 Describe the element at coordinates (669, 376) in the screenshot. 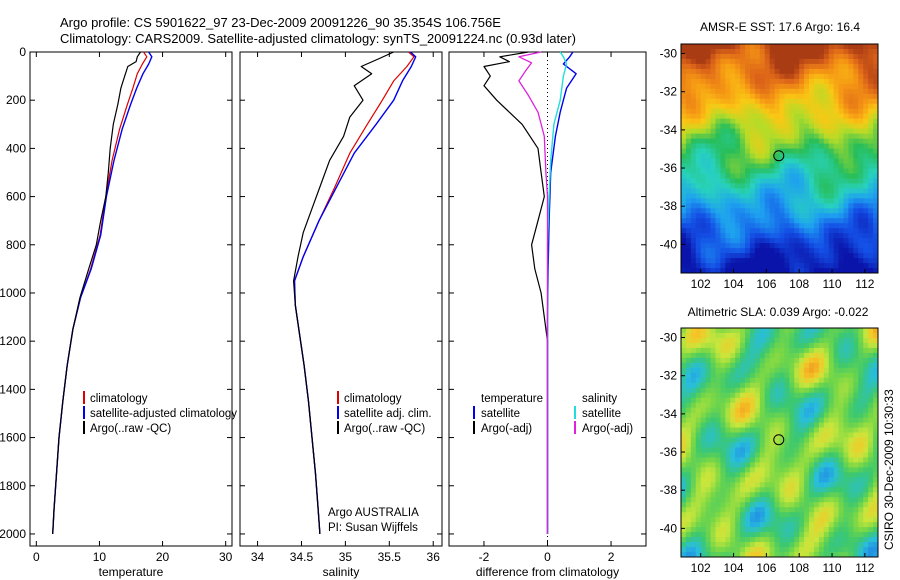

I see `y-tick-label: -32` at that location.